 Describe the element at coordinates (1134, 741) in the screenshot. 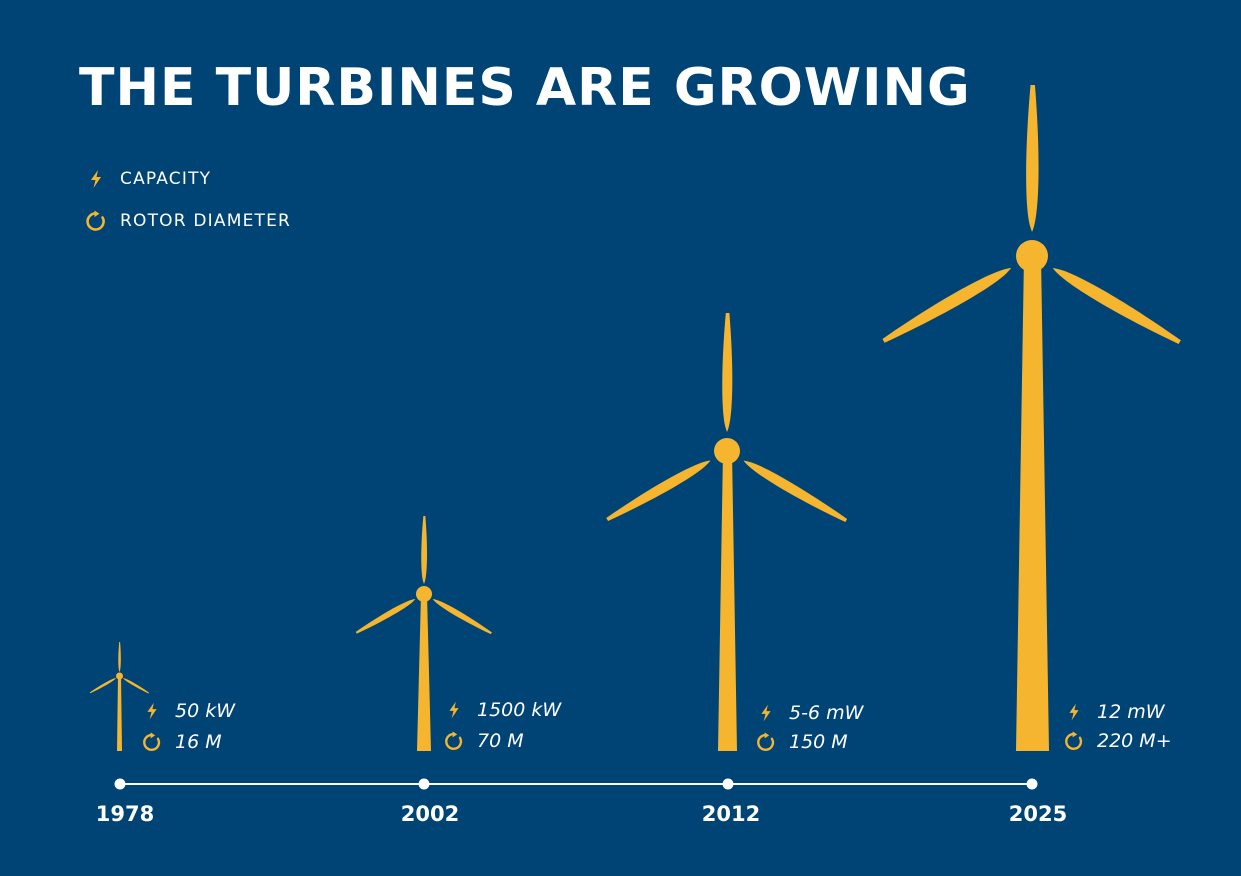

I see `rotor-diameter-value: 220 M+` at that location.